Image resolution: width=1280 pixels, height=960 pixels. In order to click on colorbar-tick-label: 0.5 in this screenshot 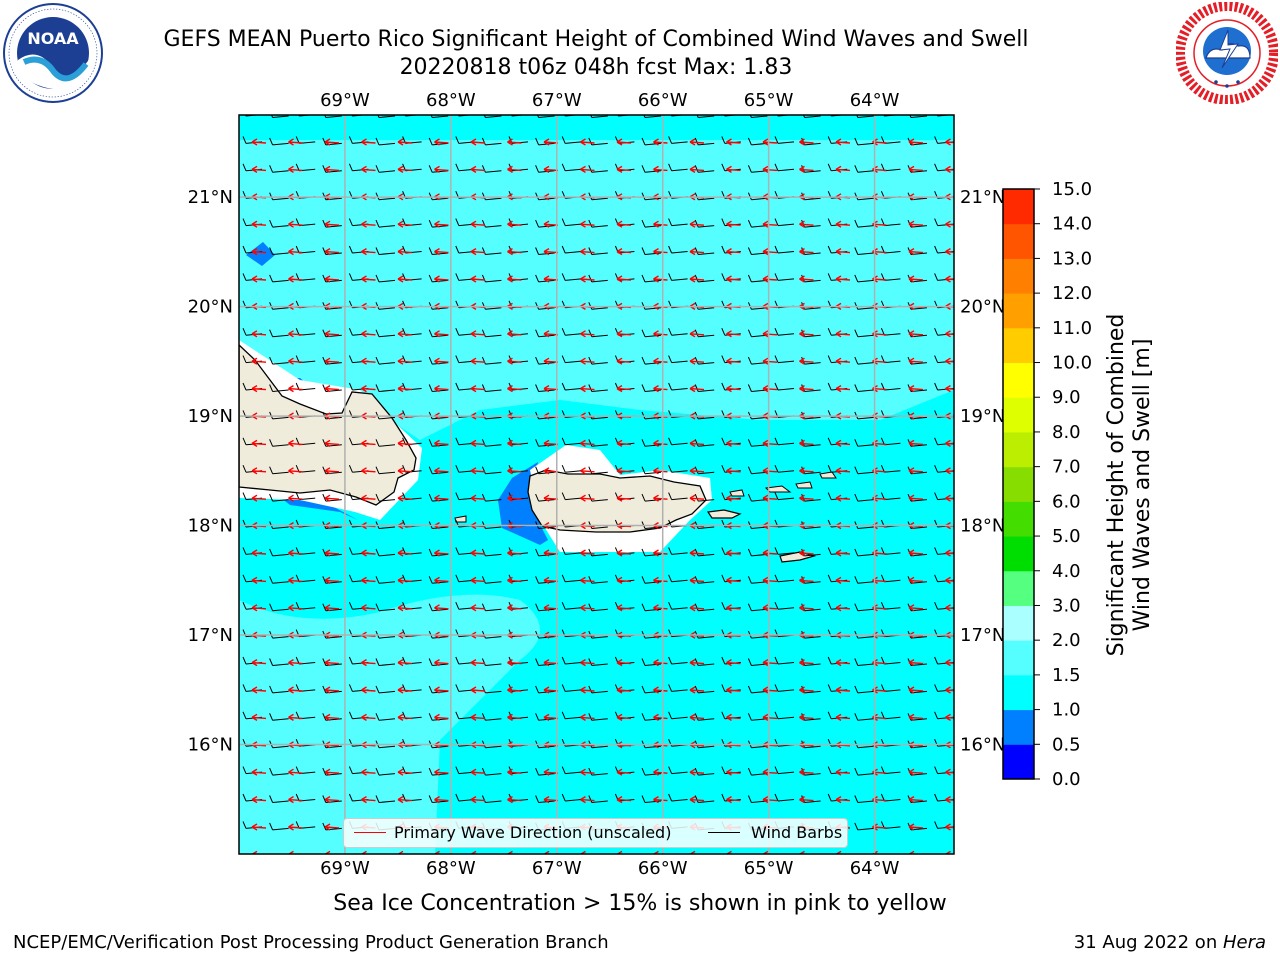, I will do `click(1066, 744)`.